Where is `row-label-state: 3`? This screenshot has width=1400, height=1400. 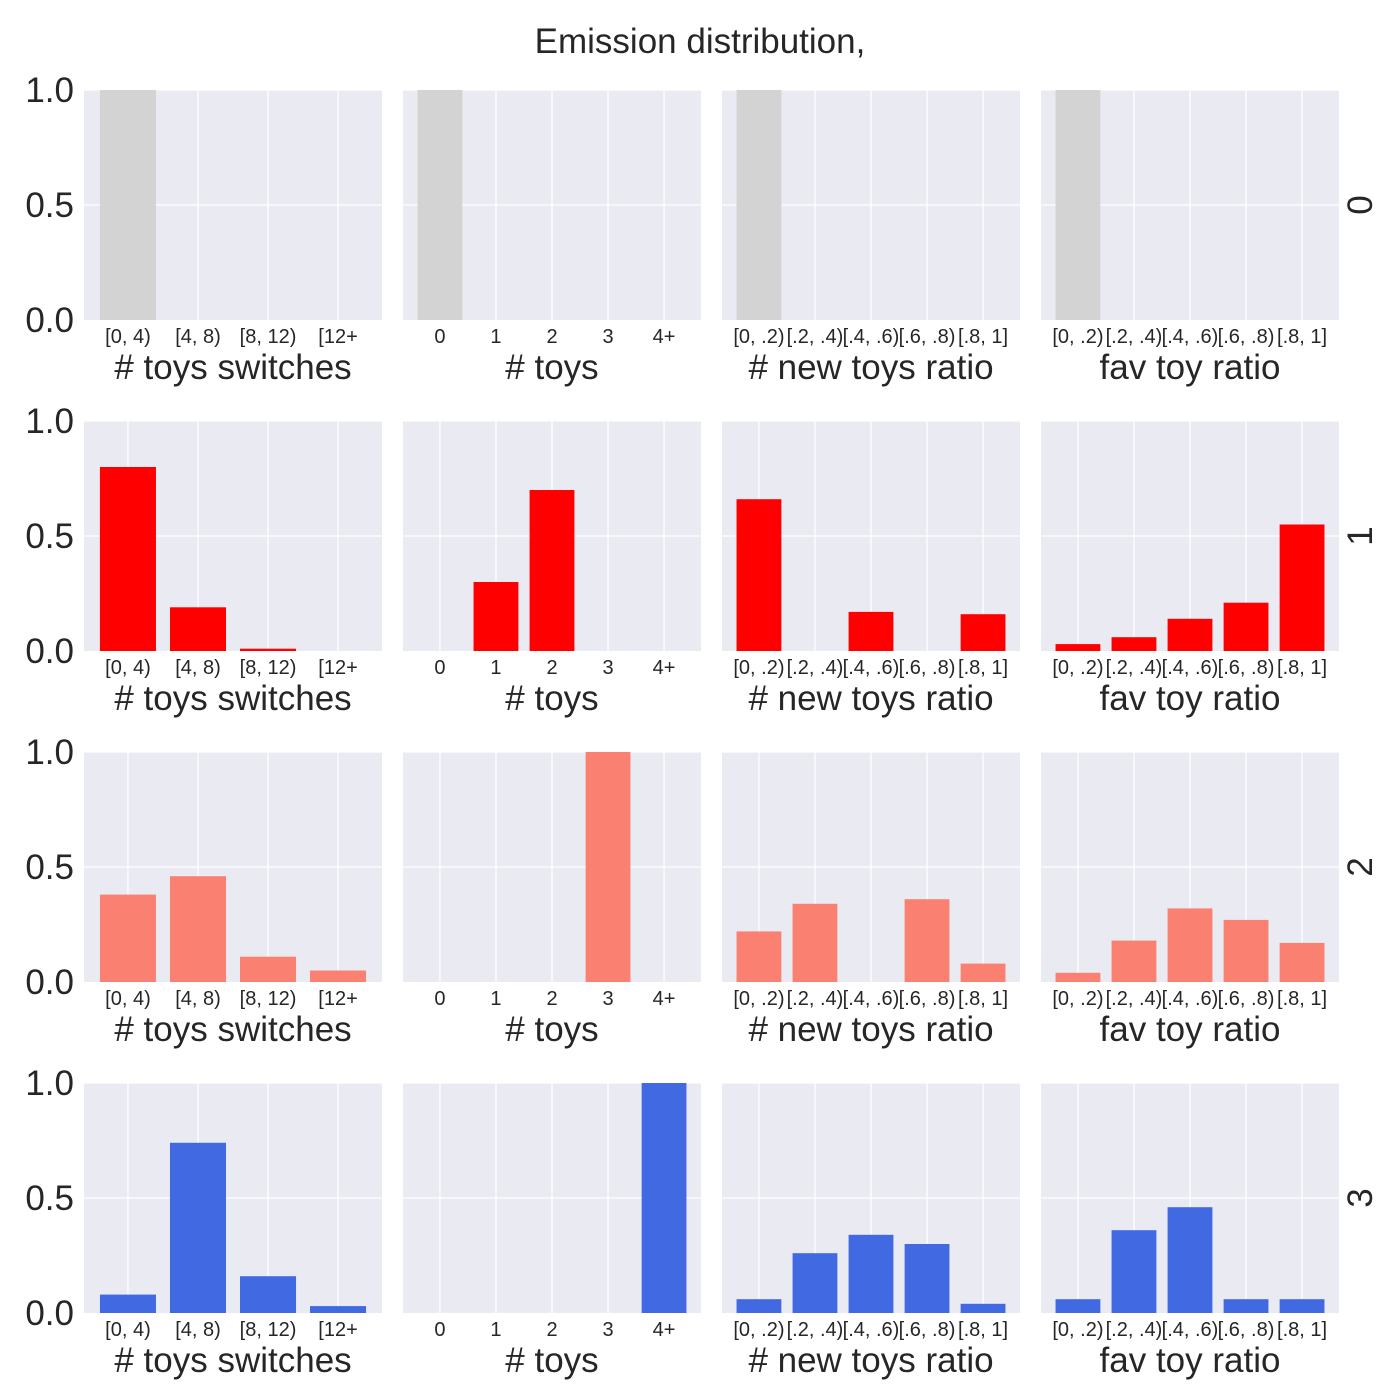
row-label-state: 3 is located at coordinates (1360, 1197).